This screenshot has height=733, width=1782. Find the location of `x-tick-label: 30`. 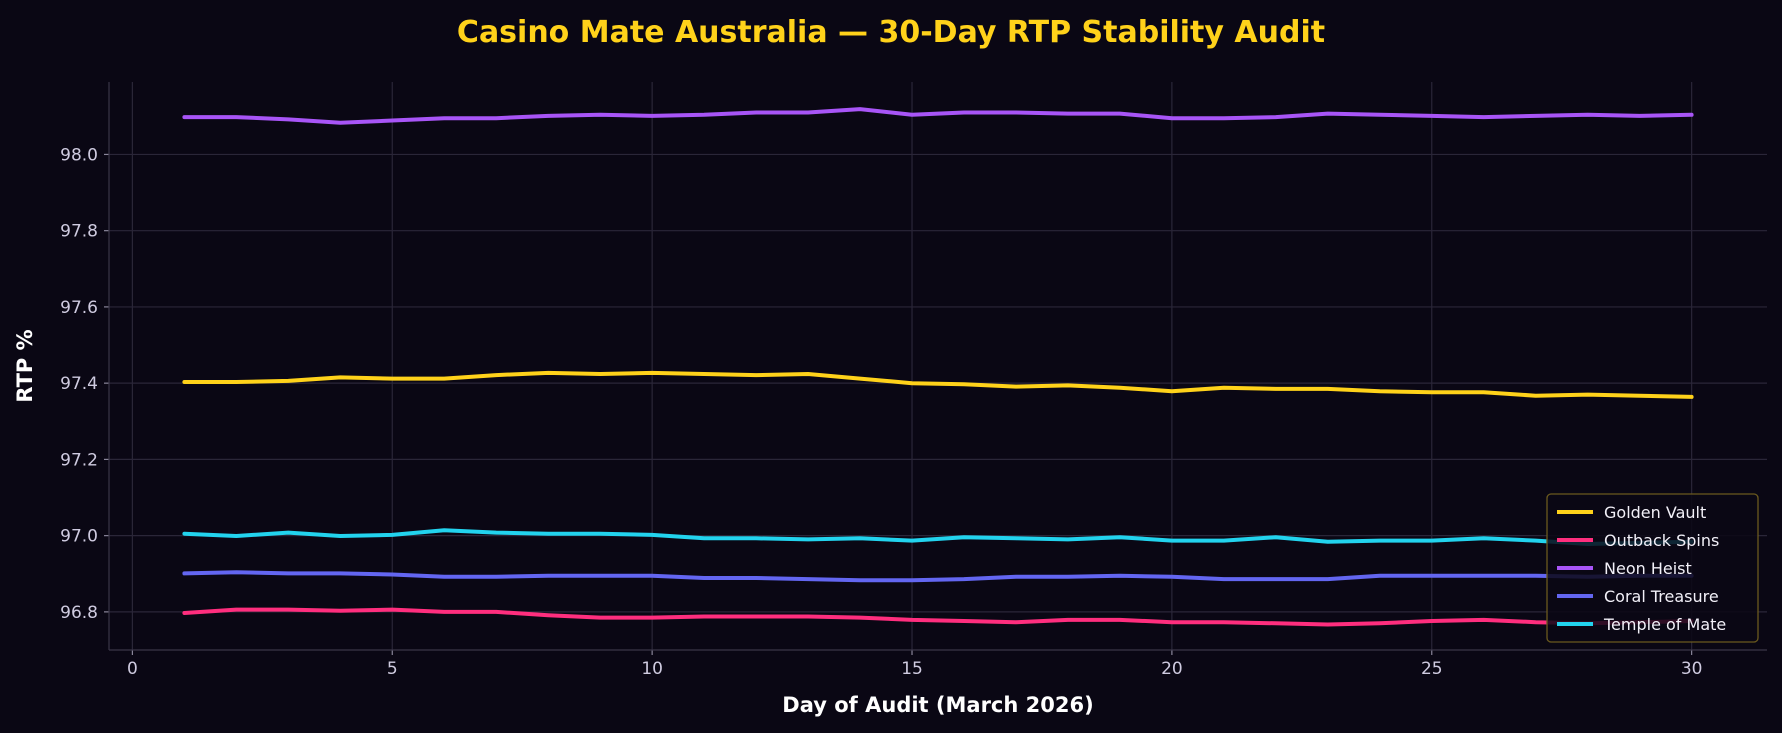

x-tick-label: 30 is located at coordinates (1692, 669).